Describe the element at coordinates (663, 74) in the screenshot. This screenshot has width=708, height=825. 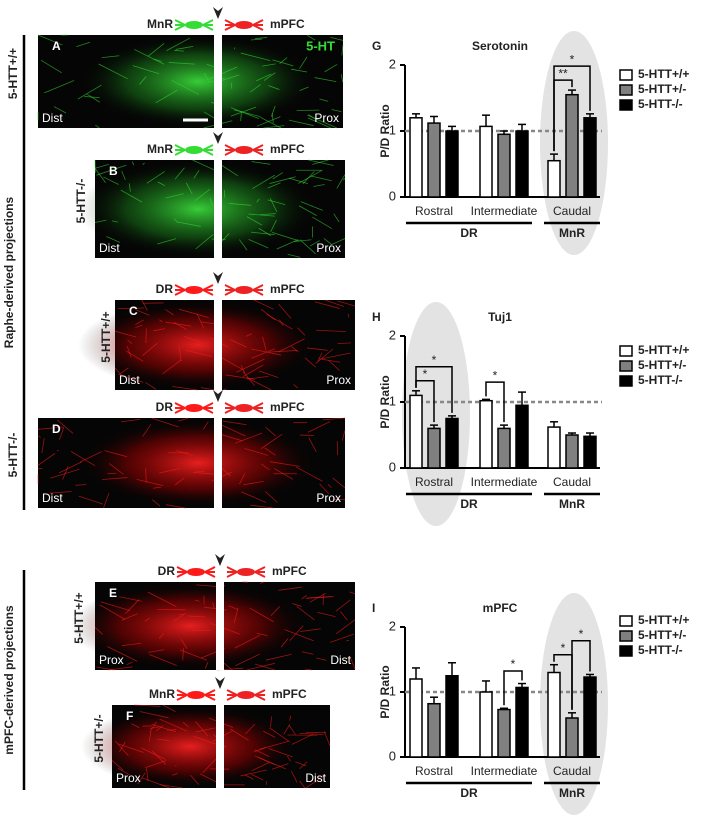
I see `legend-label: 5-HTT+/+` at that location.